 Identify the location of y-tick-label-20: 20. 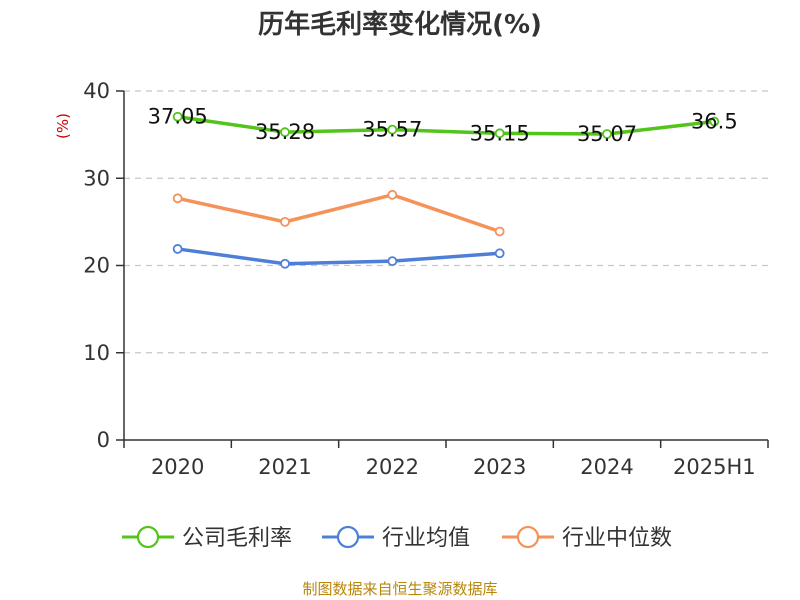
(96, 266).